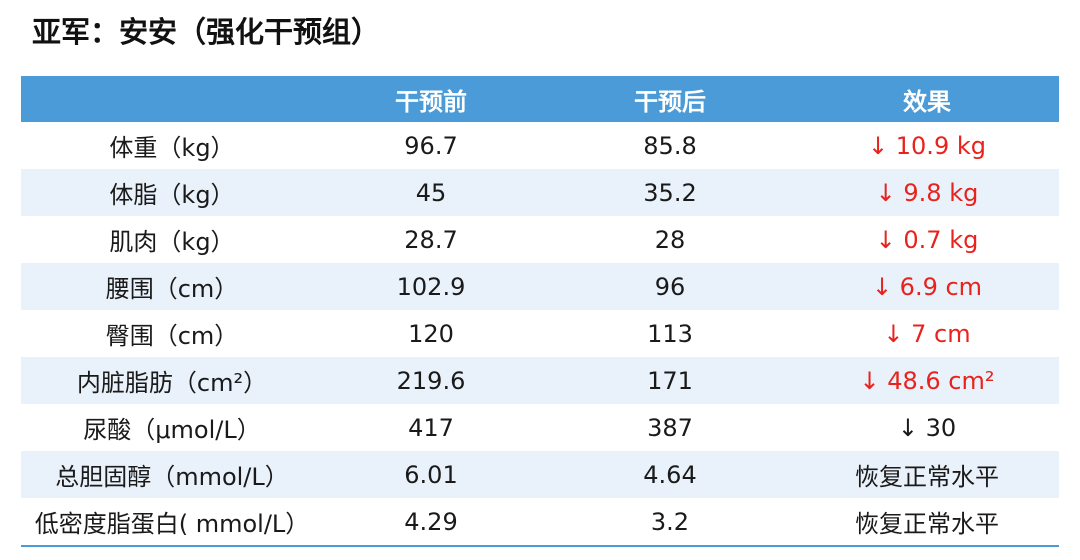 The width and height of the screenshot is (1080, 560). What do you see at coordinates (670, 380) in the screenshot?
I see `after-value: 171` at bounding box center [670, 380].